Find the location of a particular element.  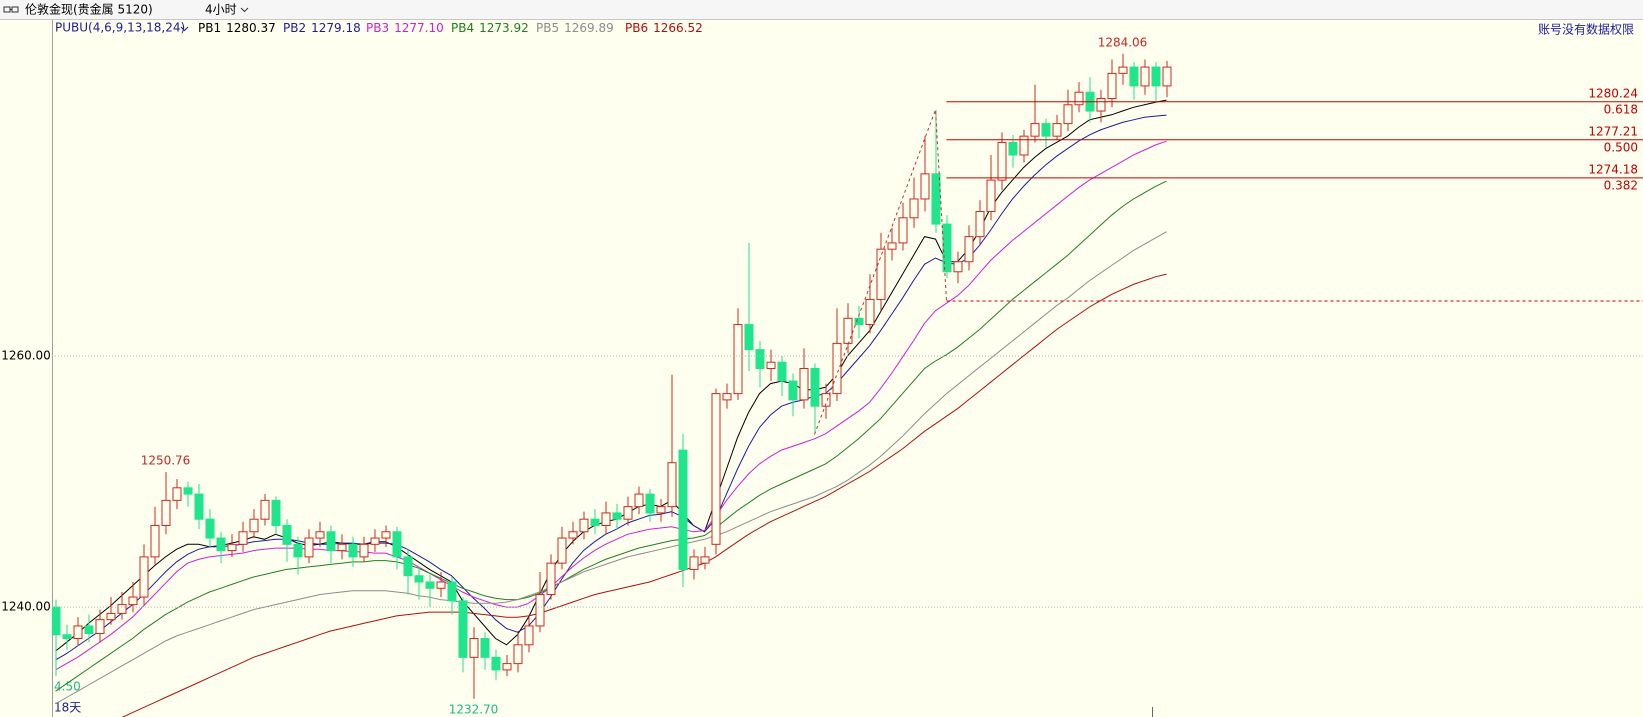

indicator-name: PUBU(4,6,9,13,18,24) is located at coordinates (120, 28).